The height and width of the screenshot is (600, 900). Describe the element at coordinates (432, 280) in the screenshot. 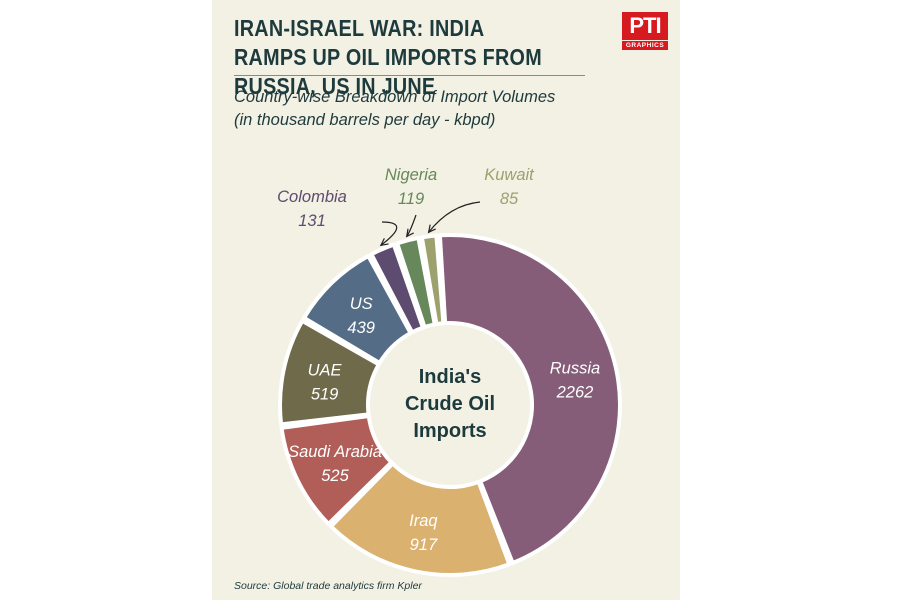

I see `slice-kuwait` at that location.